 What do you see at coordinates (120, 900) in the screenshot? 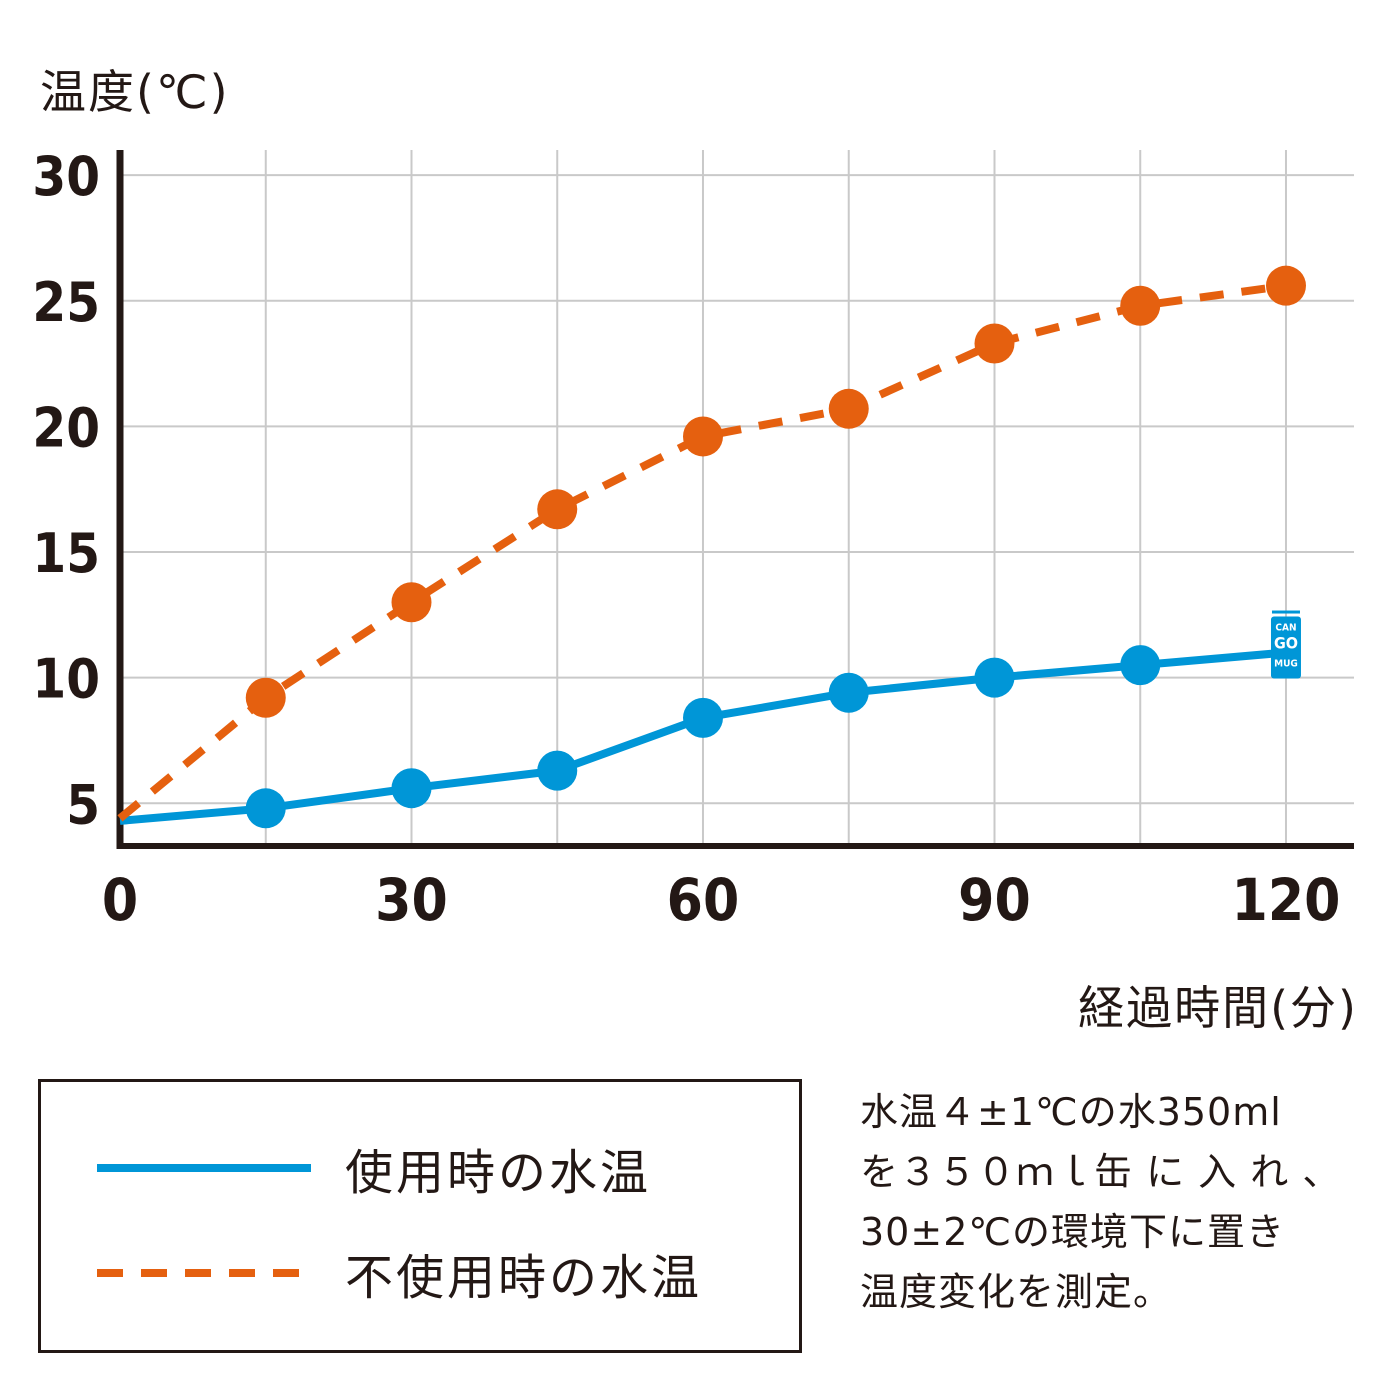
I see `x-tick-label: 0` at bounding box center [120, 900].